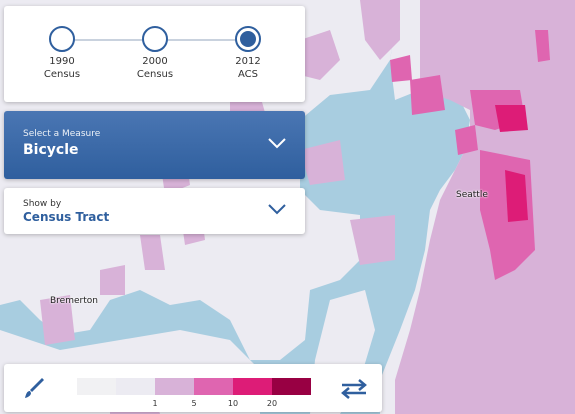  I want to click on tracts-high, so click(511, 163).